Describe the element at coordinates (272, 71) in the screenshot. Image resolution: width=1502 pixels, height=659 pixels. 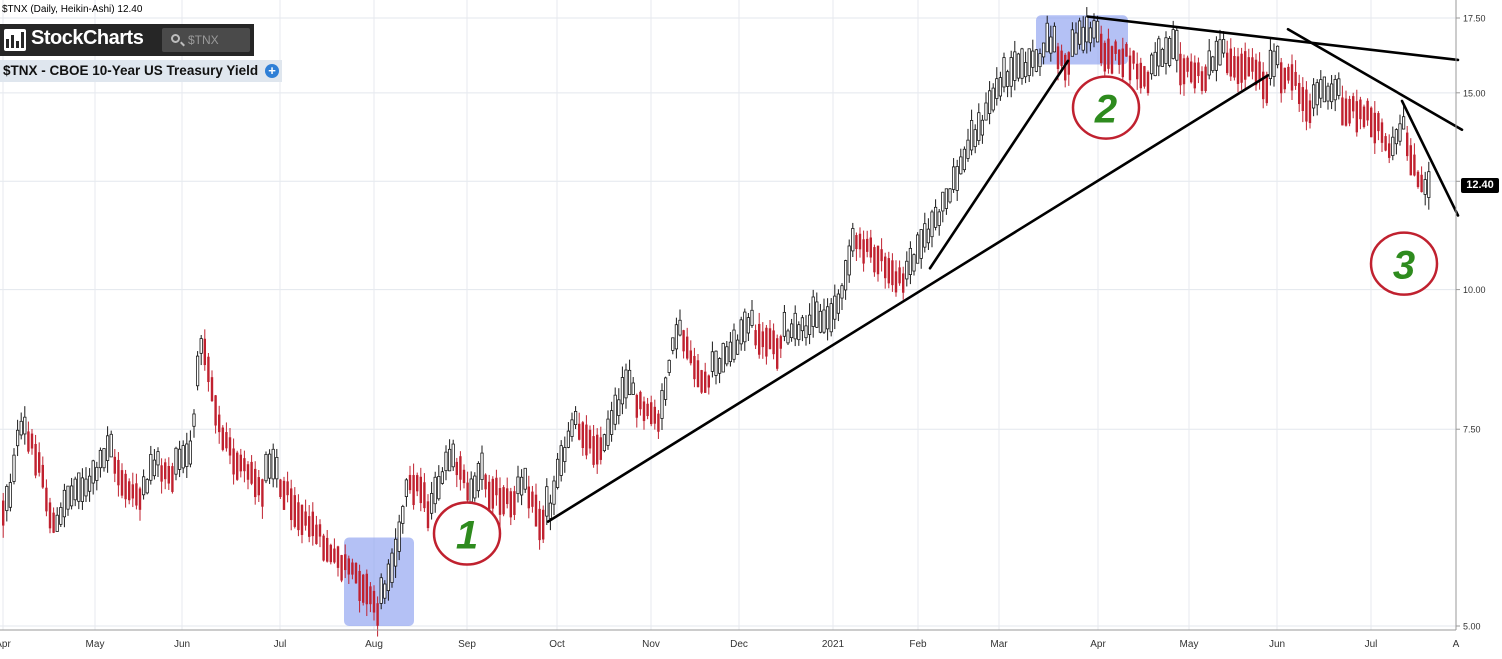
I see `add-symbol-button: +` at that location.